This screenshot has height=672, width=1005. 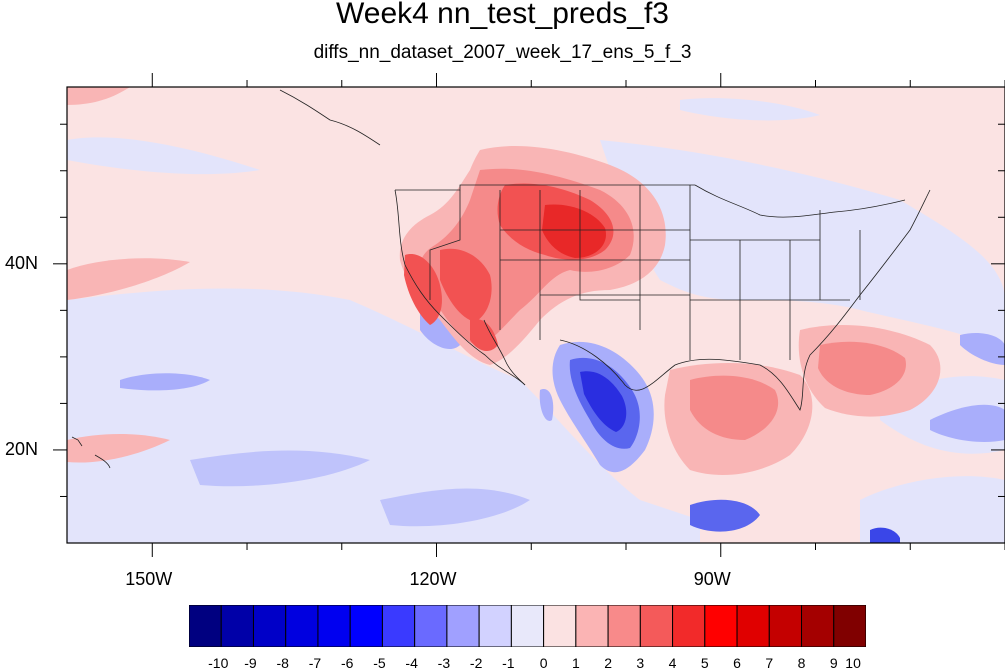 I want to click on colorbar-label: 5, so click(x=704, y=663).